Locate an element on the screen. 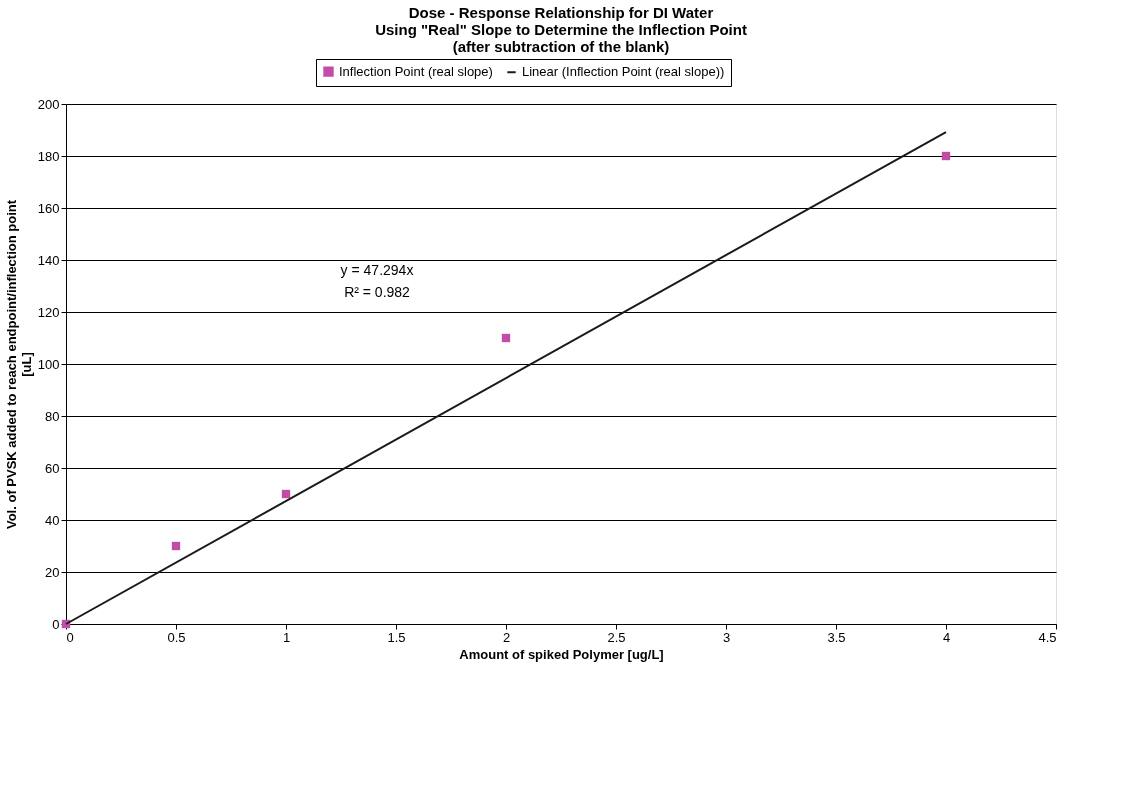 This screenshot has height=794, width=1147. y-tick-label: 60 is located at coordinates (52, 468).